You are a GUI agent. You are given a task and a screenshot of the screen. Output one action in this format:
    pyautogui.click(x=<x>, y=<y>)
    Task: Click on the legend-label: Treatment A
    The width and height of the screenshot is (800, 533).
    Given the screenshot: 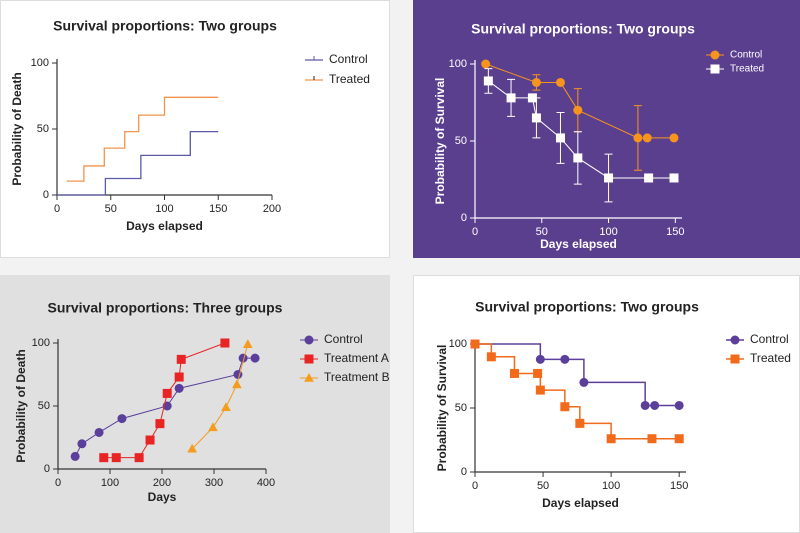 What is the action you would take?
    pyautogui.click(x=356, y=358)
    